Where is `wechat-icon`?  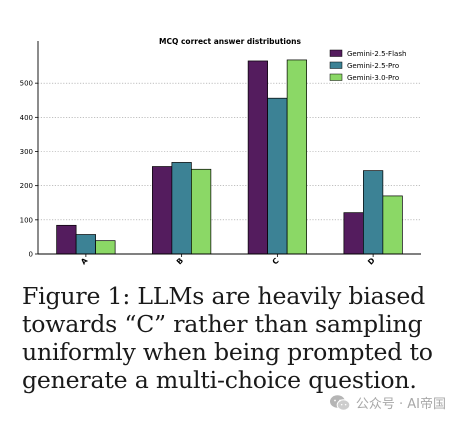 wechat-icon is located at coordinates (340, 402).